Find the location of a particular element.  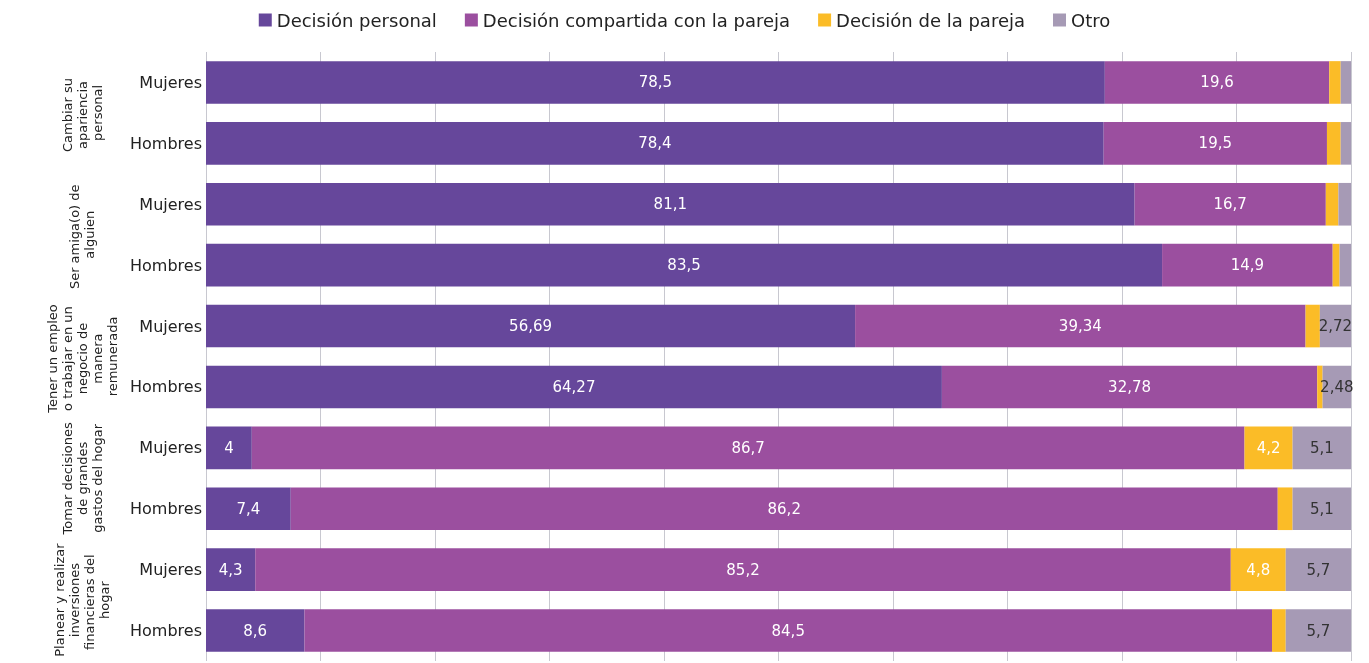

text: Cambiar su apariencia personal is located at coordinates (82, 112).